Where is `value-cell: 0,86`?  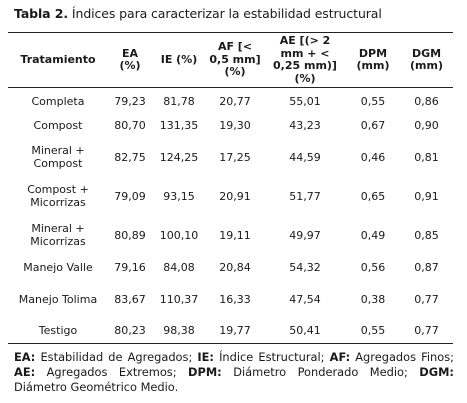
value-cell: 0,86 is located at coordinates (426, 101).